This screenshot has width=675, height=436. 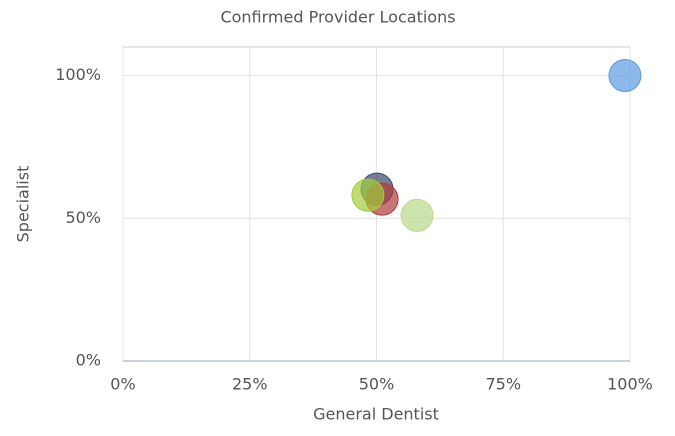 I want to click on y-tick-label: 100%, so click(x=78, y=74).